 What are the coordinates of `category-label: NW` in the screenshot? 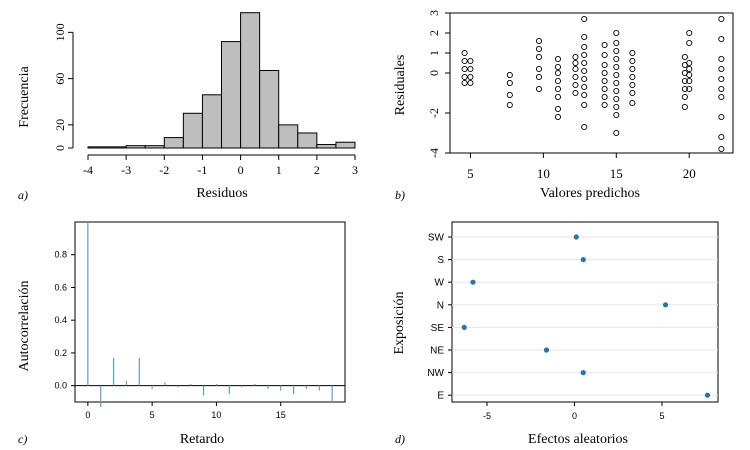 It's located at (435, 373).